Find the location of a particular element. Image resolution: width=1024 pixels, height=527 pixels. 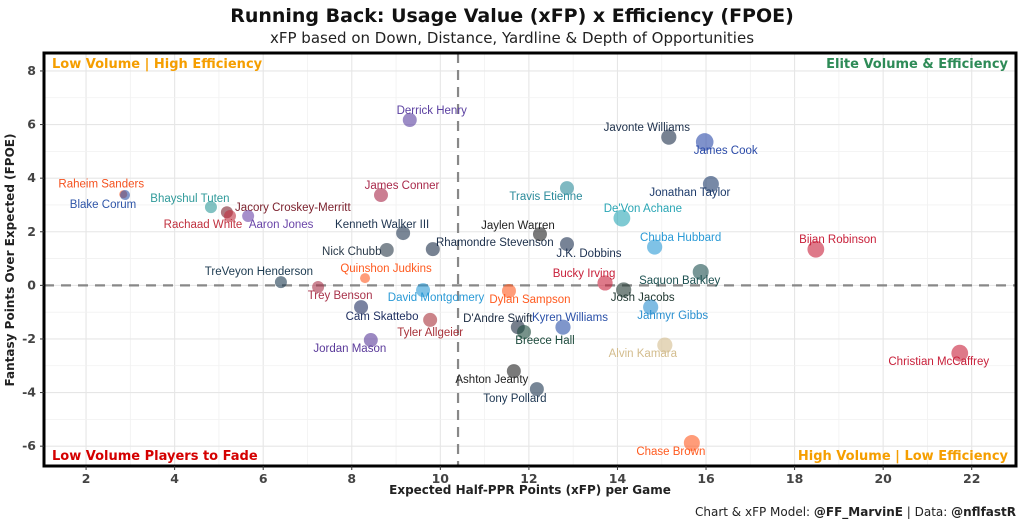

point-label: Raheim Sanders is located at coordinates (101, 184).